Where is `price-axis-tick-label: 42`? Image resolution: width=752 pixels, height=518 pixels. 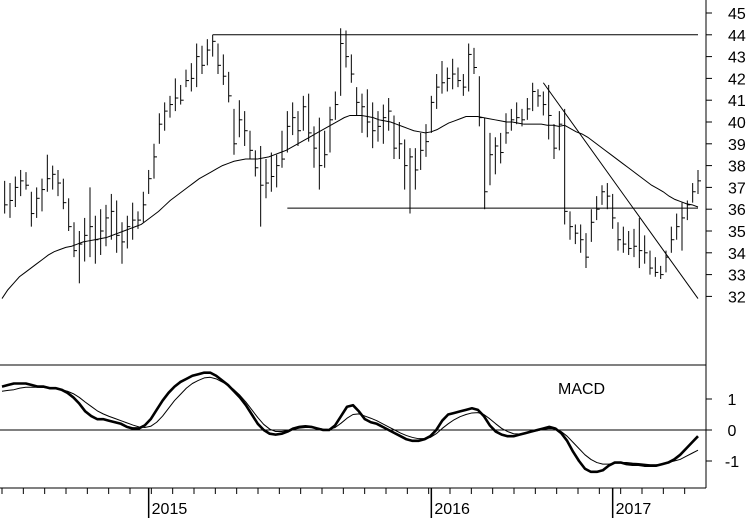
price-axis-tick-label: 42 is located at coordinates (737, 79).